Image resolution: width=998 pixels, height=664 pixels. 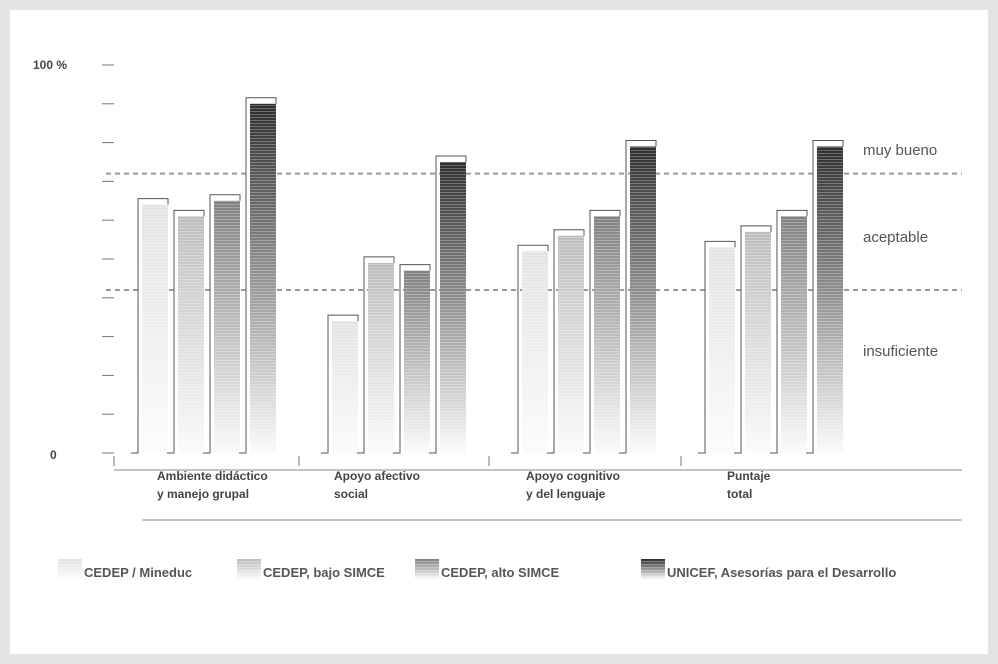 What do you see at coordinates (351, 494) in the screenshot?
I see `category-label: social` at bounding box center [351, 494].